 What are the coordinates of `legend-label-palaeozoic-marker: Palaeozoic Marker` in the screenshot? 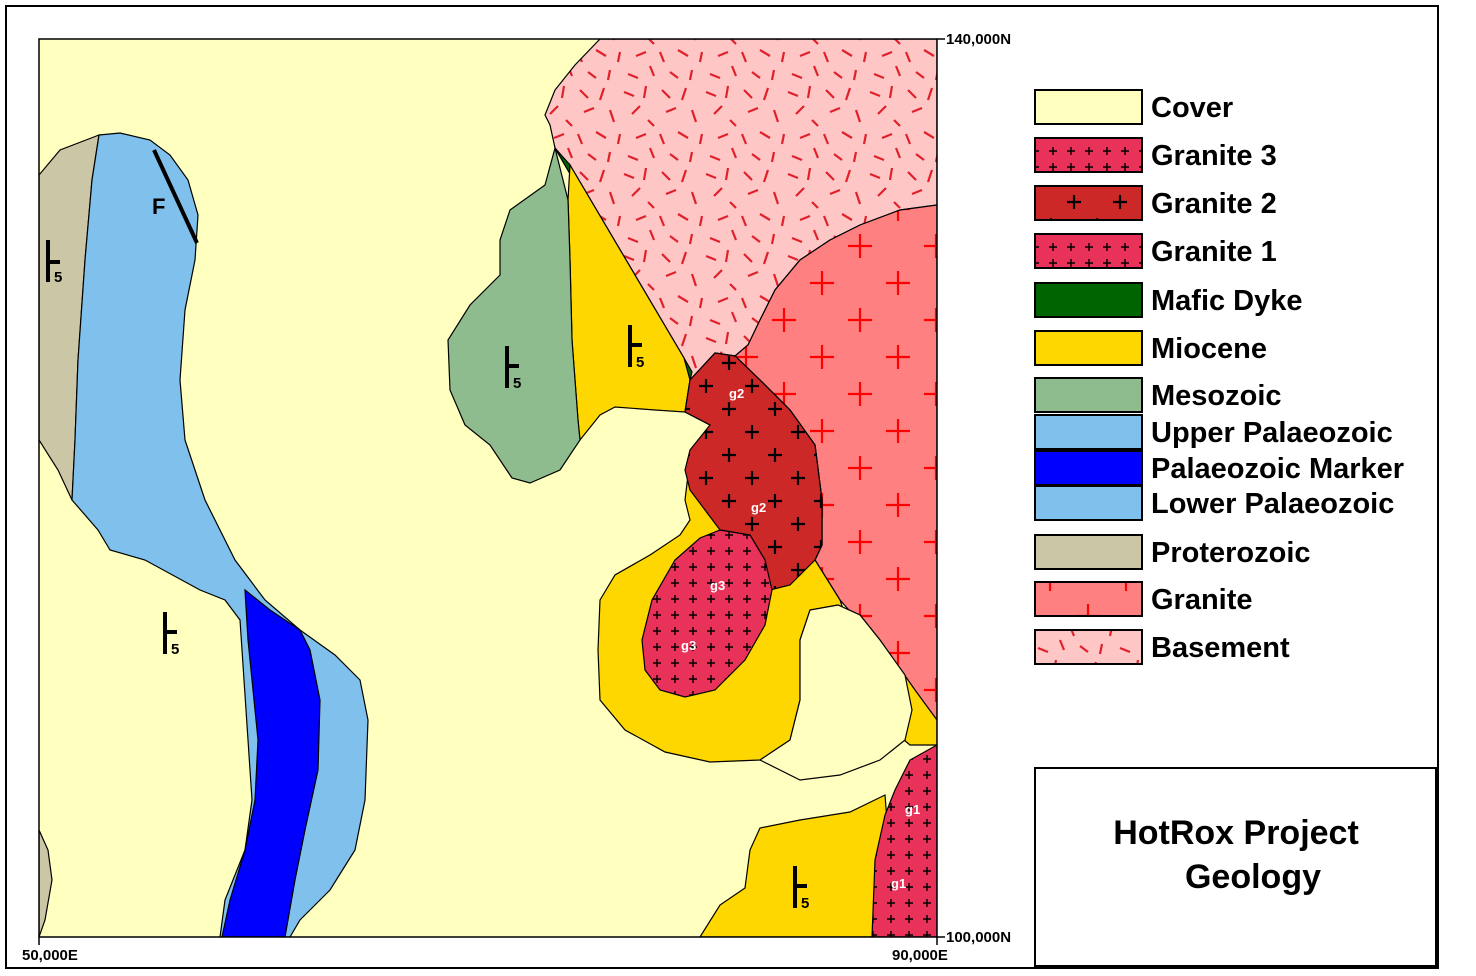 It's located at (1277, 469).